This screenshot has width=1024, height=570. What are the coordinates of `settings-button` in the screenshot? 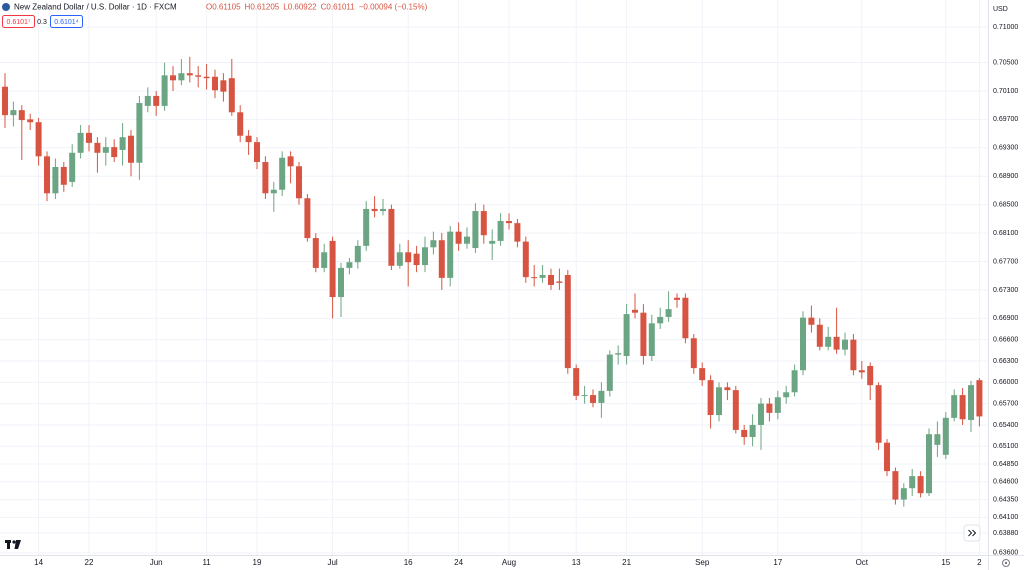 It's located at (1006, 563).